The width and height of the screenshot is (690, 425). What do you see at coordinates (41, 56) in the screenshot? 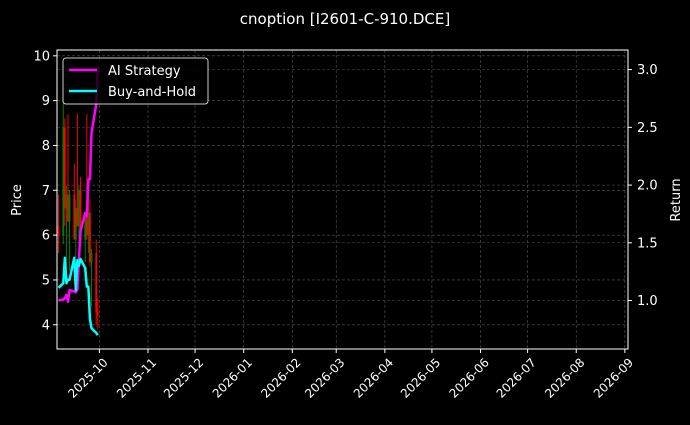
I see `y-tick-label: 10` at bounding box center [41, 56].